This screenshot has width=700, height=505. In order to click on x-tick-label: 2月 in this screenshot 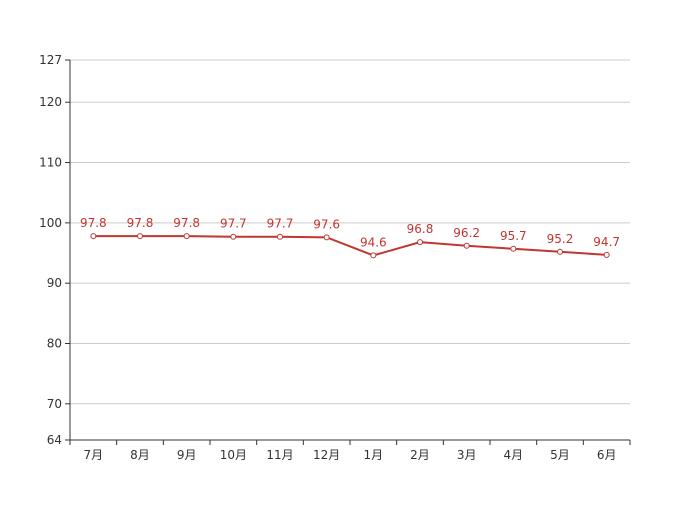, I will do `click(420, 455)`.